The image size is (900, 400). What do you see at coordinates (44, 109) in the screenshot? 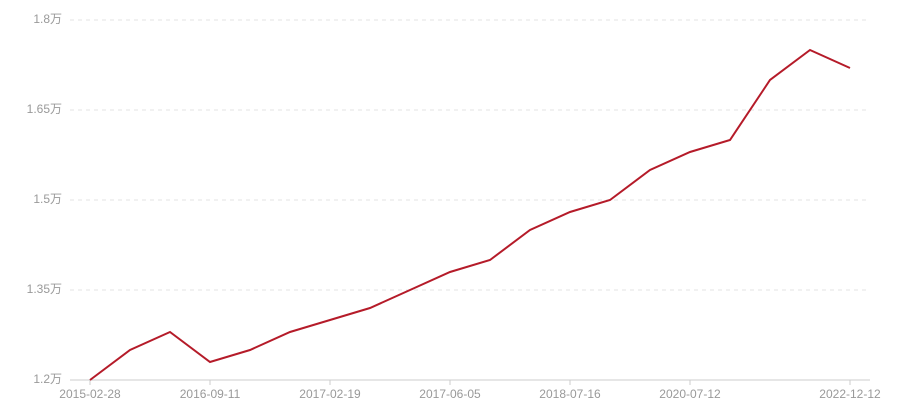
I see `y-tick-label: 1.65万` at bounding box center [44, 109].